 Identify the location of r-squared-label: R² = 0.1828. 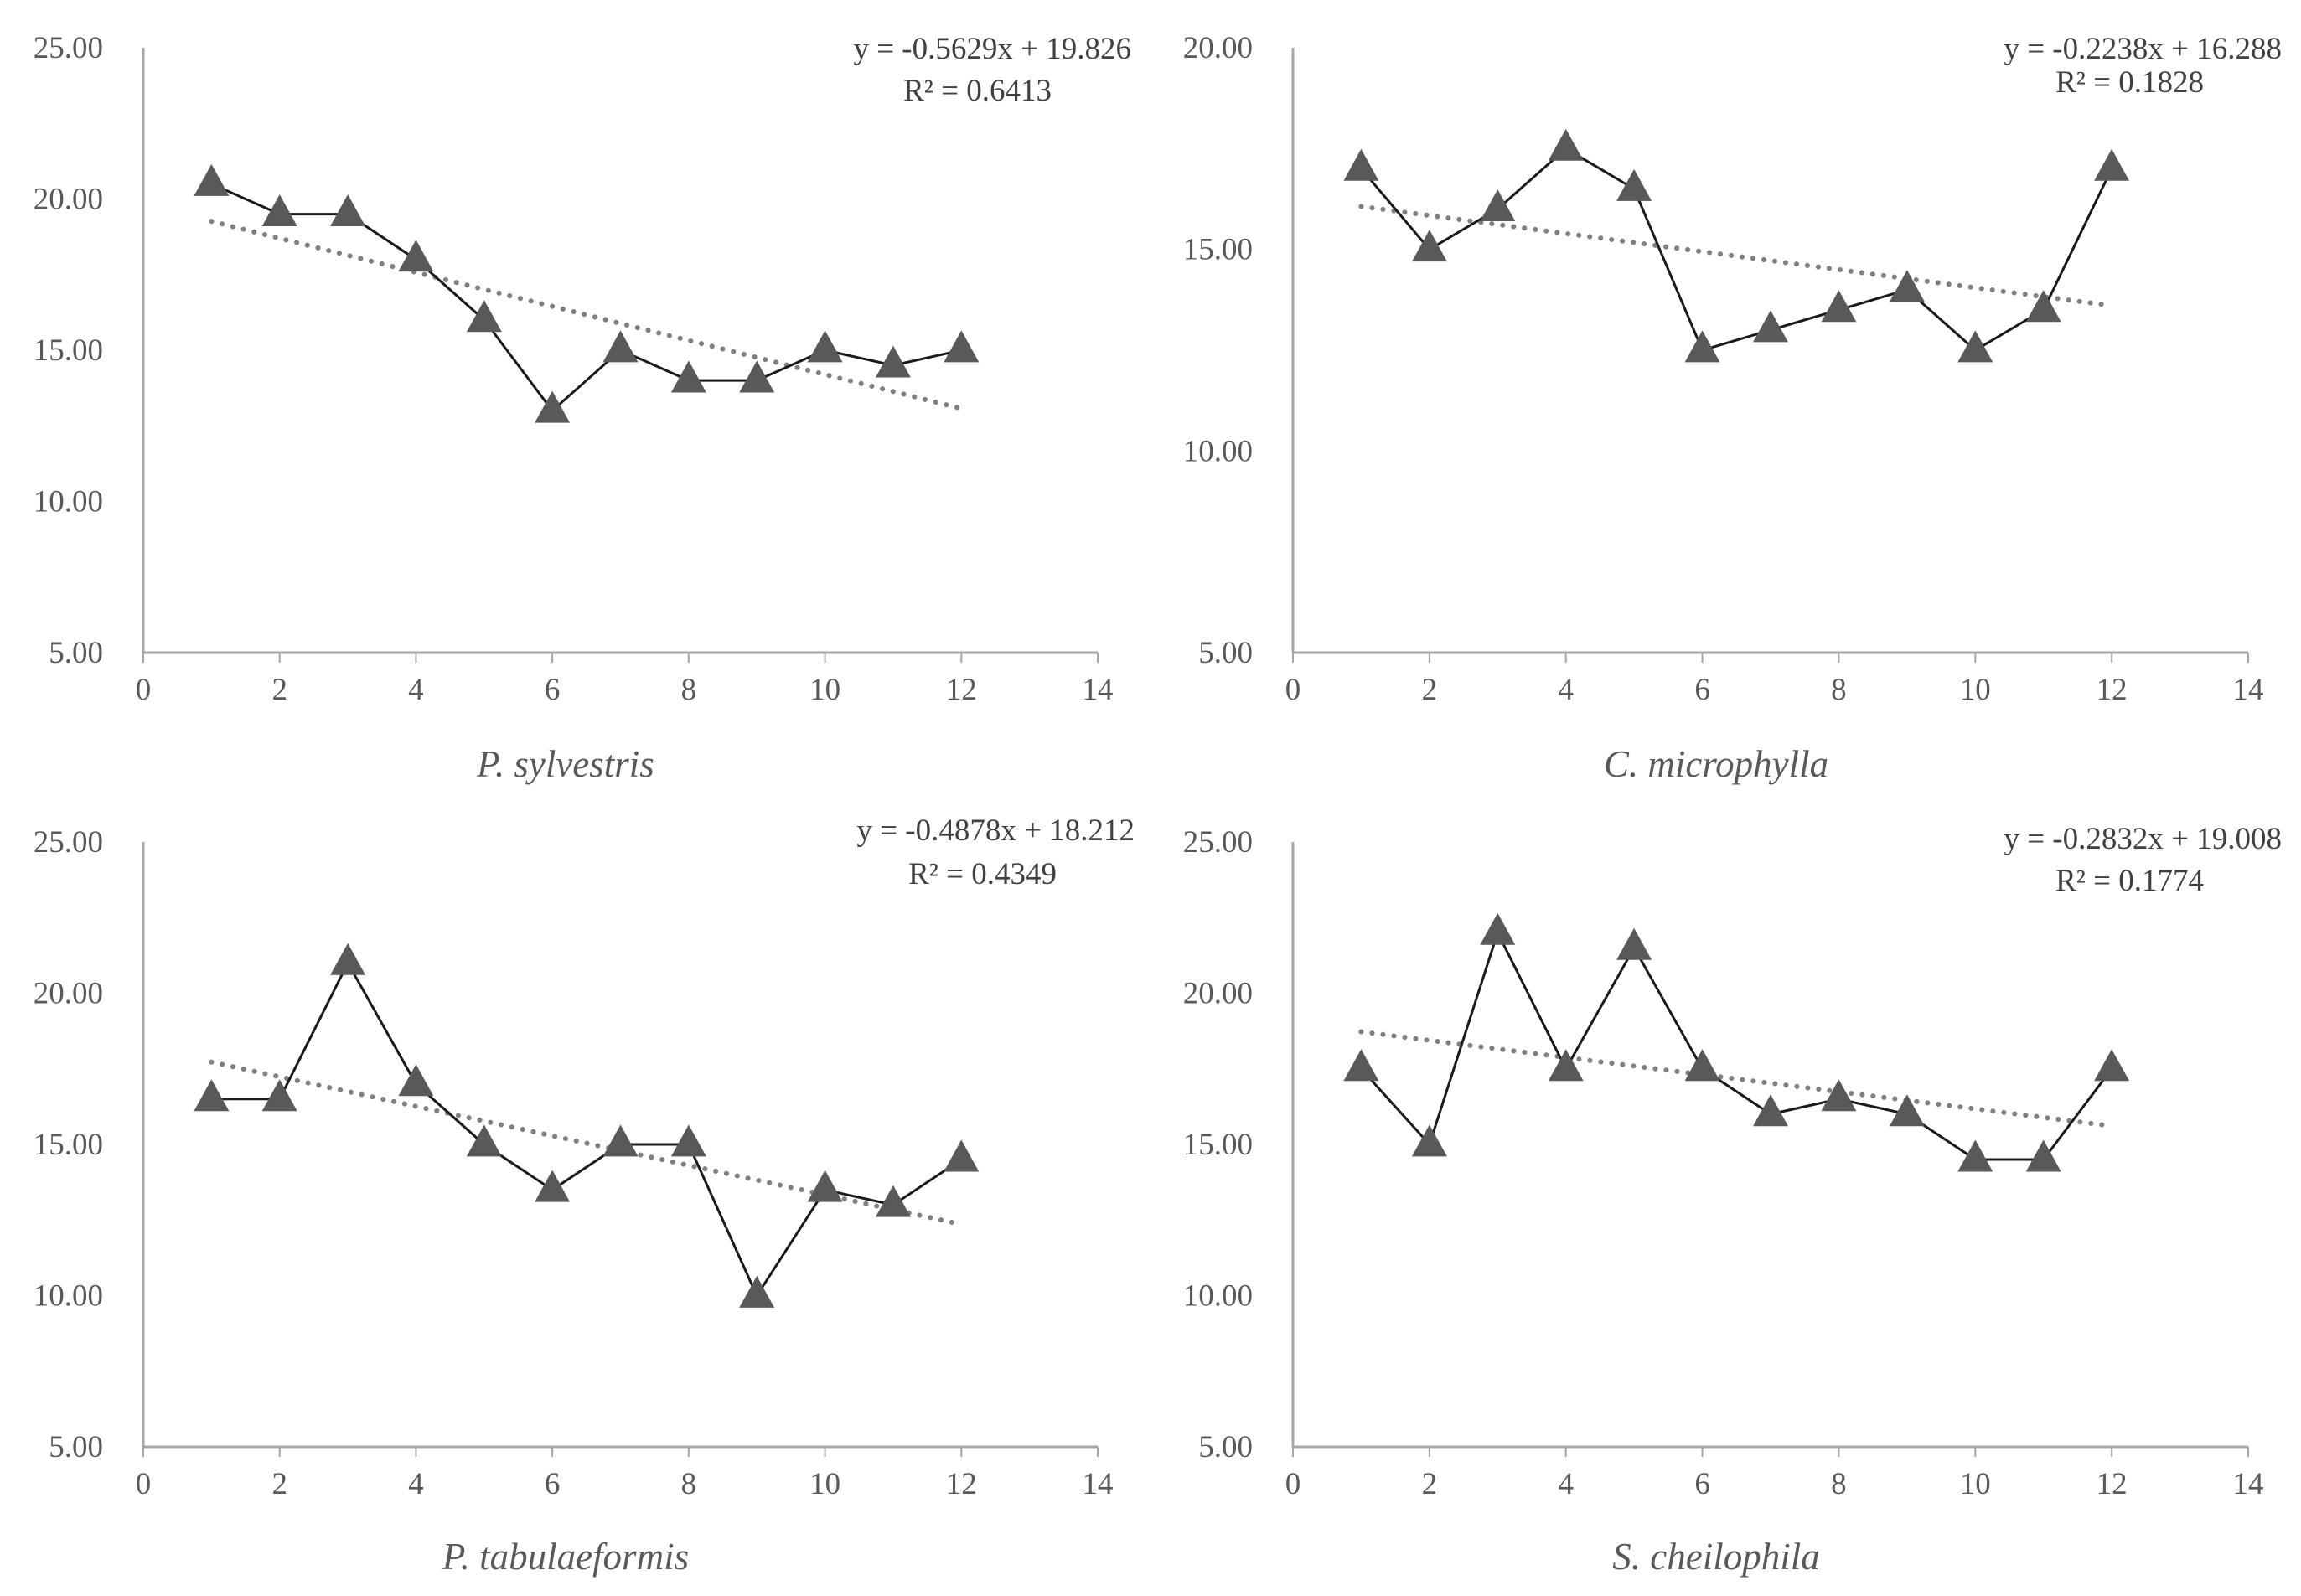
(2129, 82).